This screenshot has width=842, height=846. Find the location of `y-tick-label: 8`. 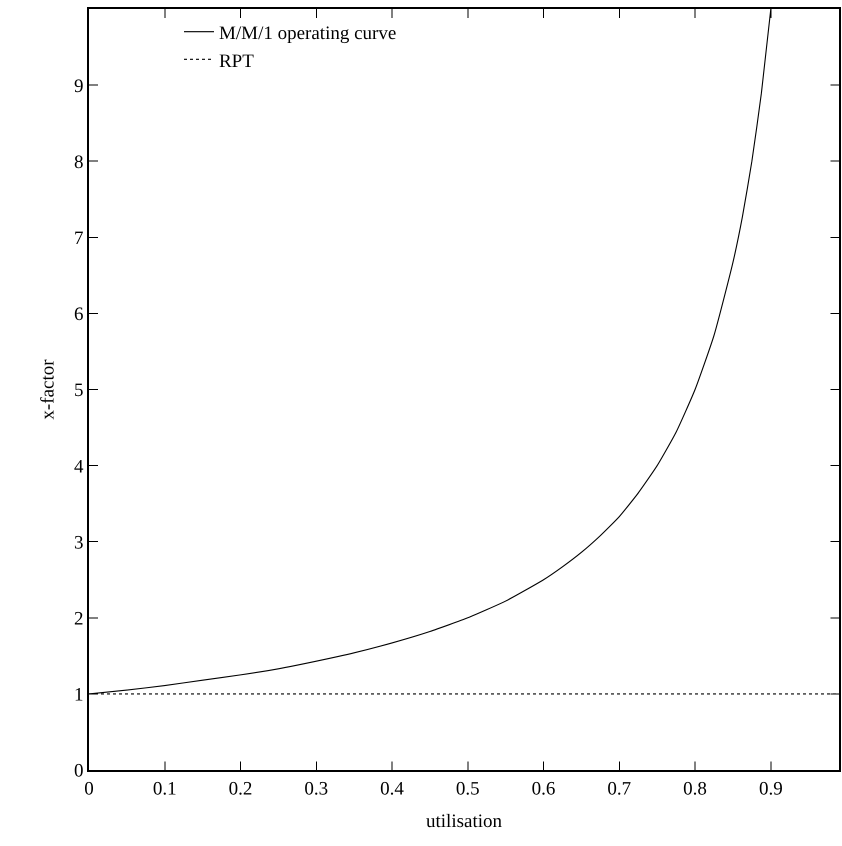

y-tick-label: 8 is located at coordinates (79, 162).